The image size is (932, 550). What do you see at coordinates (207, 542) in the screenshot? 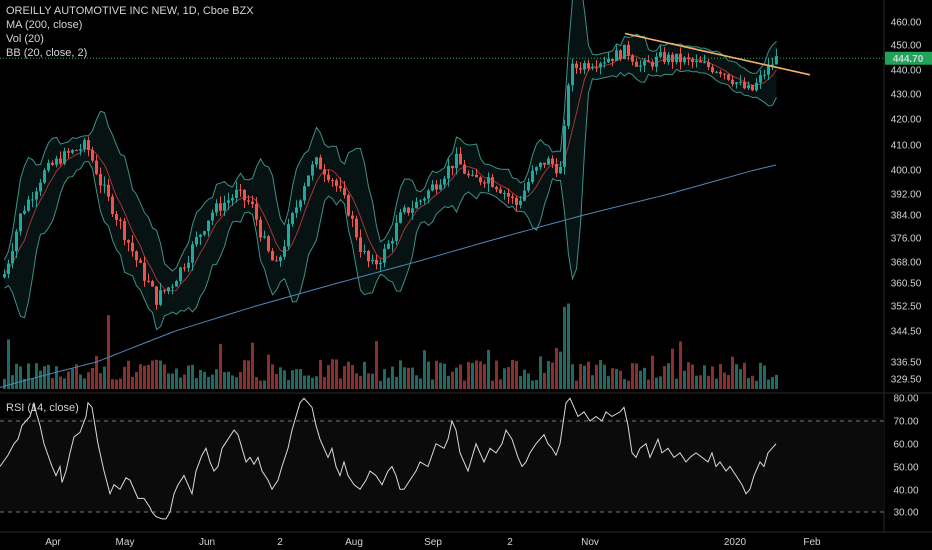
I see `time-tick-label: Jun` at bounding box center [207, 542].